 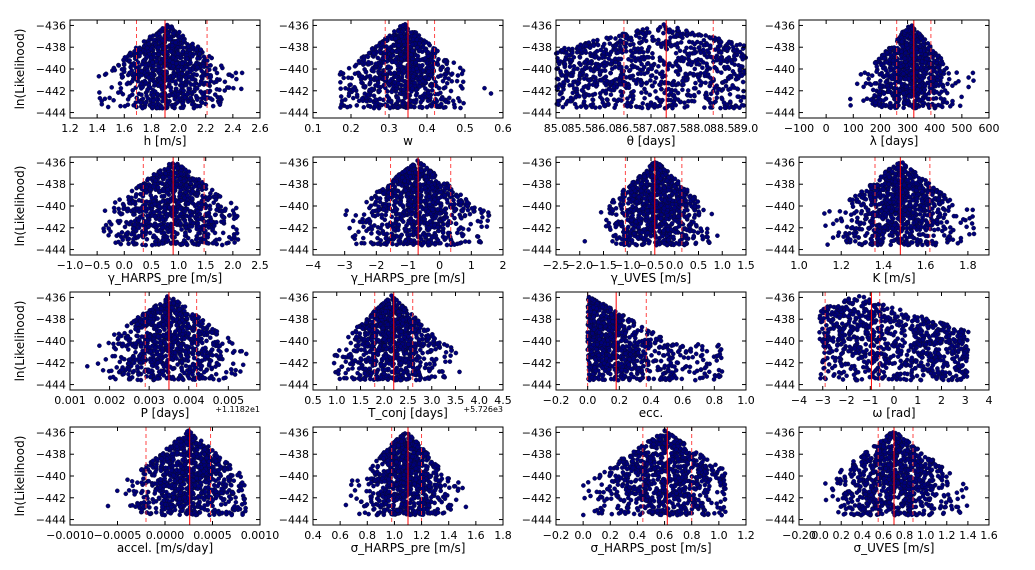 I want to click on x-tick-label: 0.3, so click(x=389, y=128).